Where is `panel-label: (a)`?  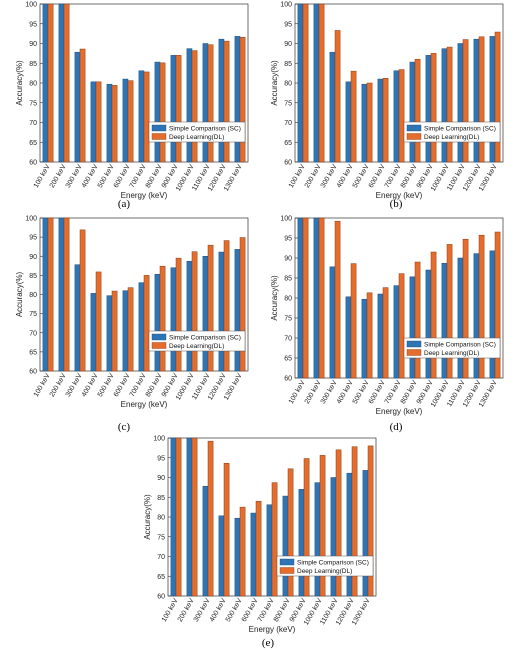 panel-label: (a) is located at coordinates (124, 204).